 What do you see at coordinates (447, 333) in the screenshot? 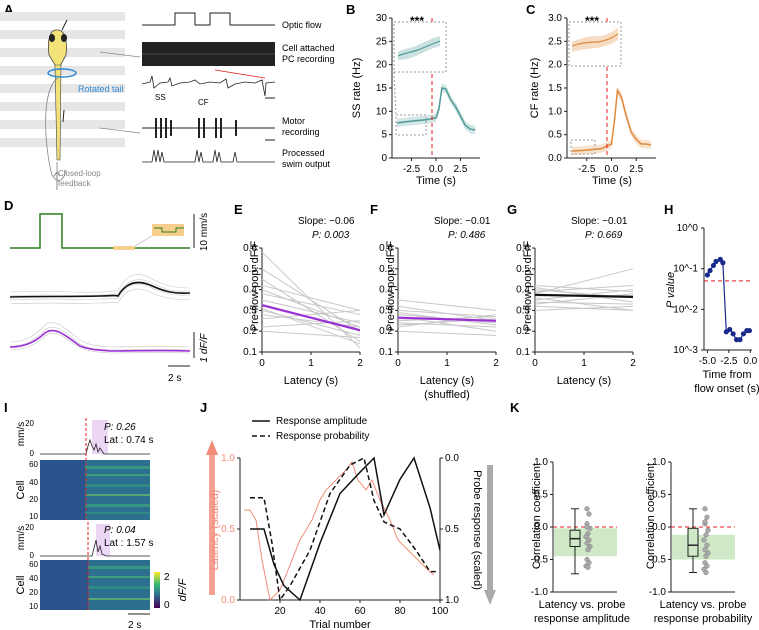
I see `p3-cell-line` at bounding box center [447, 333].